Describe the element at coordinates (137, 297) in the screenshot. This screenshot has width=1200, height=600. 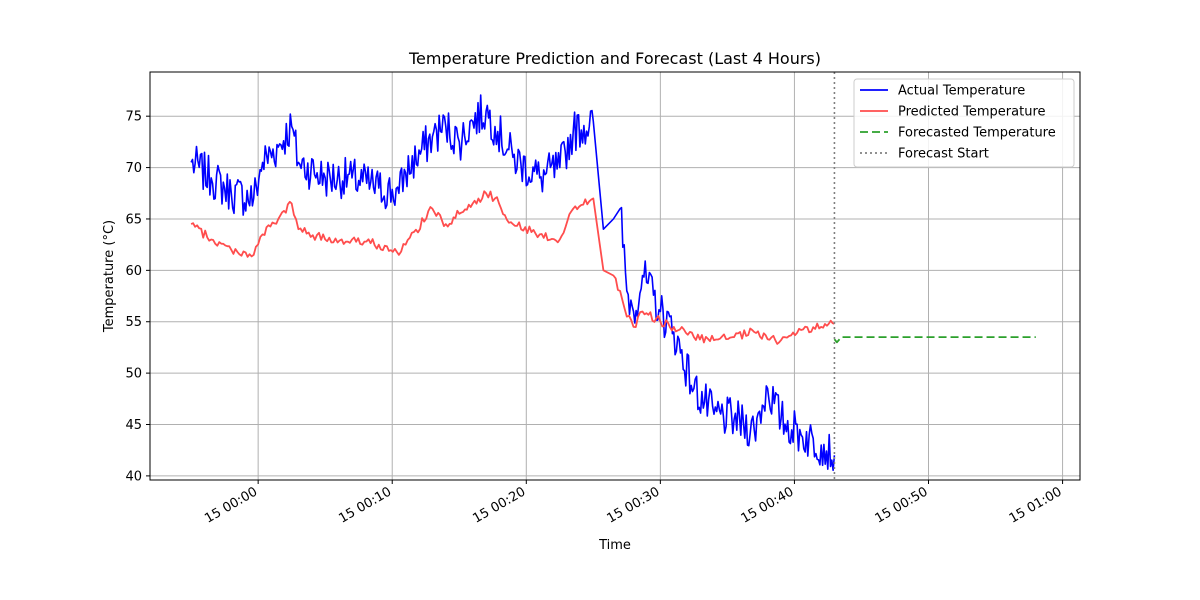
I see `y-axis: 40 45 50 55 60 65 70 75` at that location.